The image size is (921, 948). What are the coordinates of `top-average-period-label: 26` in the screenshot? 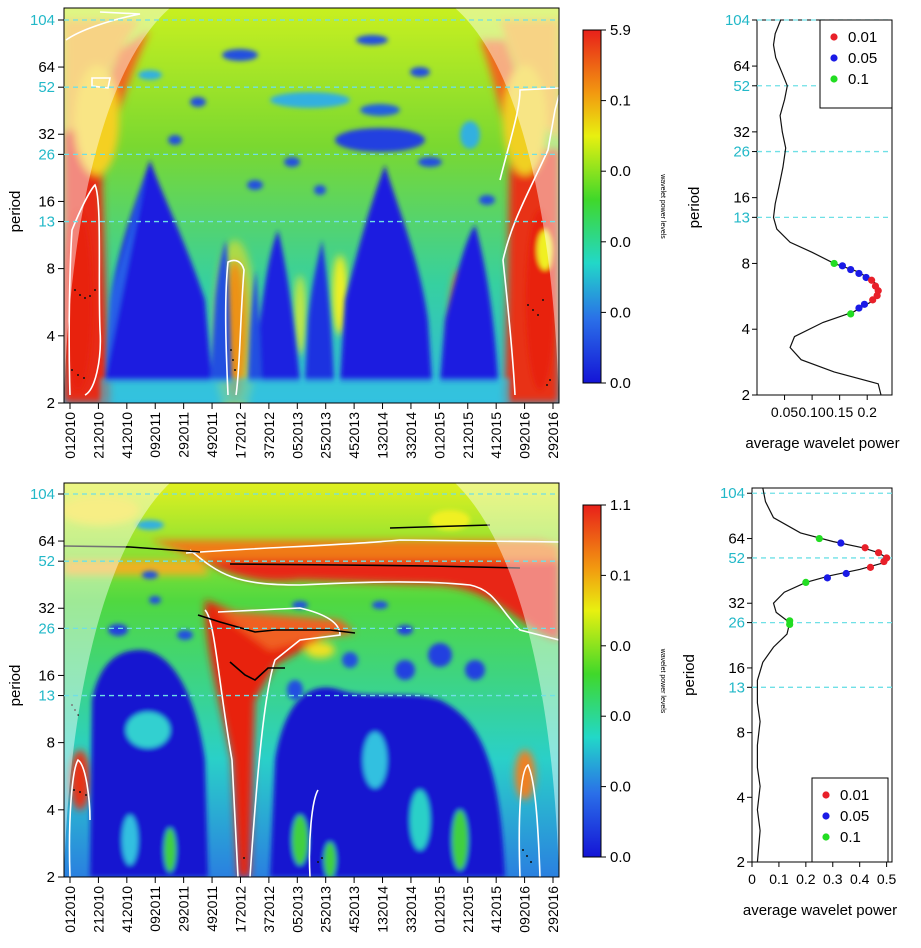 It's located at (741, 152).